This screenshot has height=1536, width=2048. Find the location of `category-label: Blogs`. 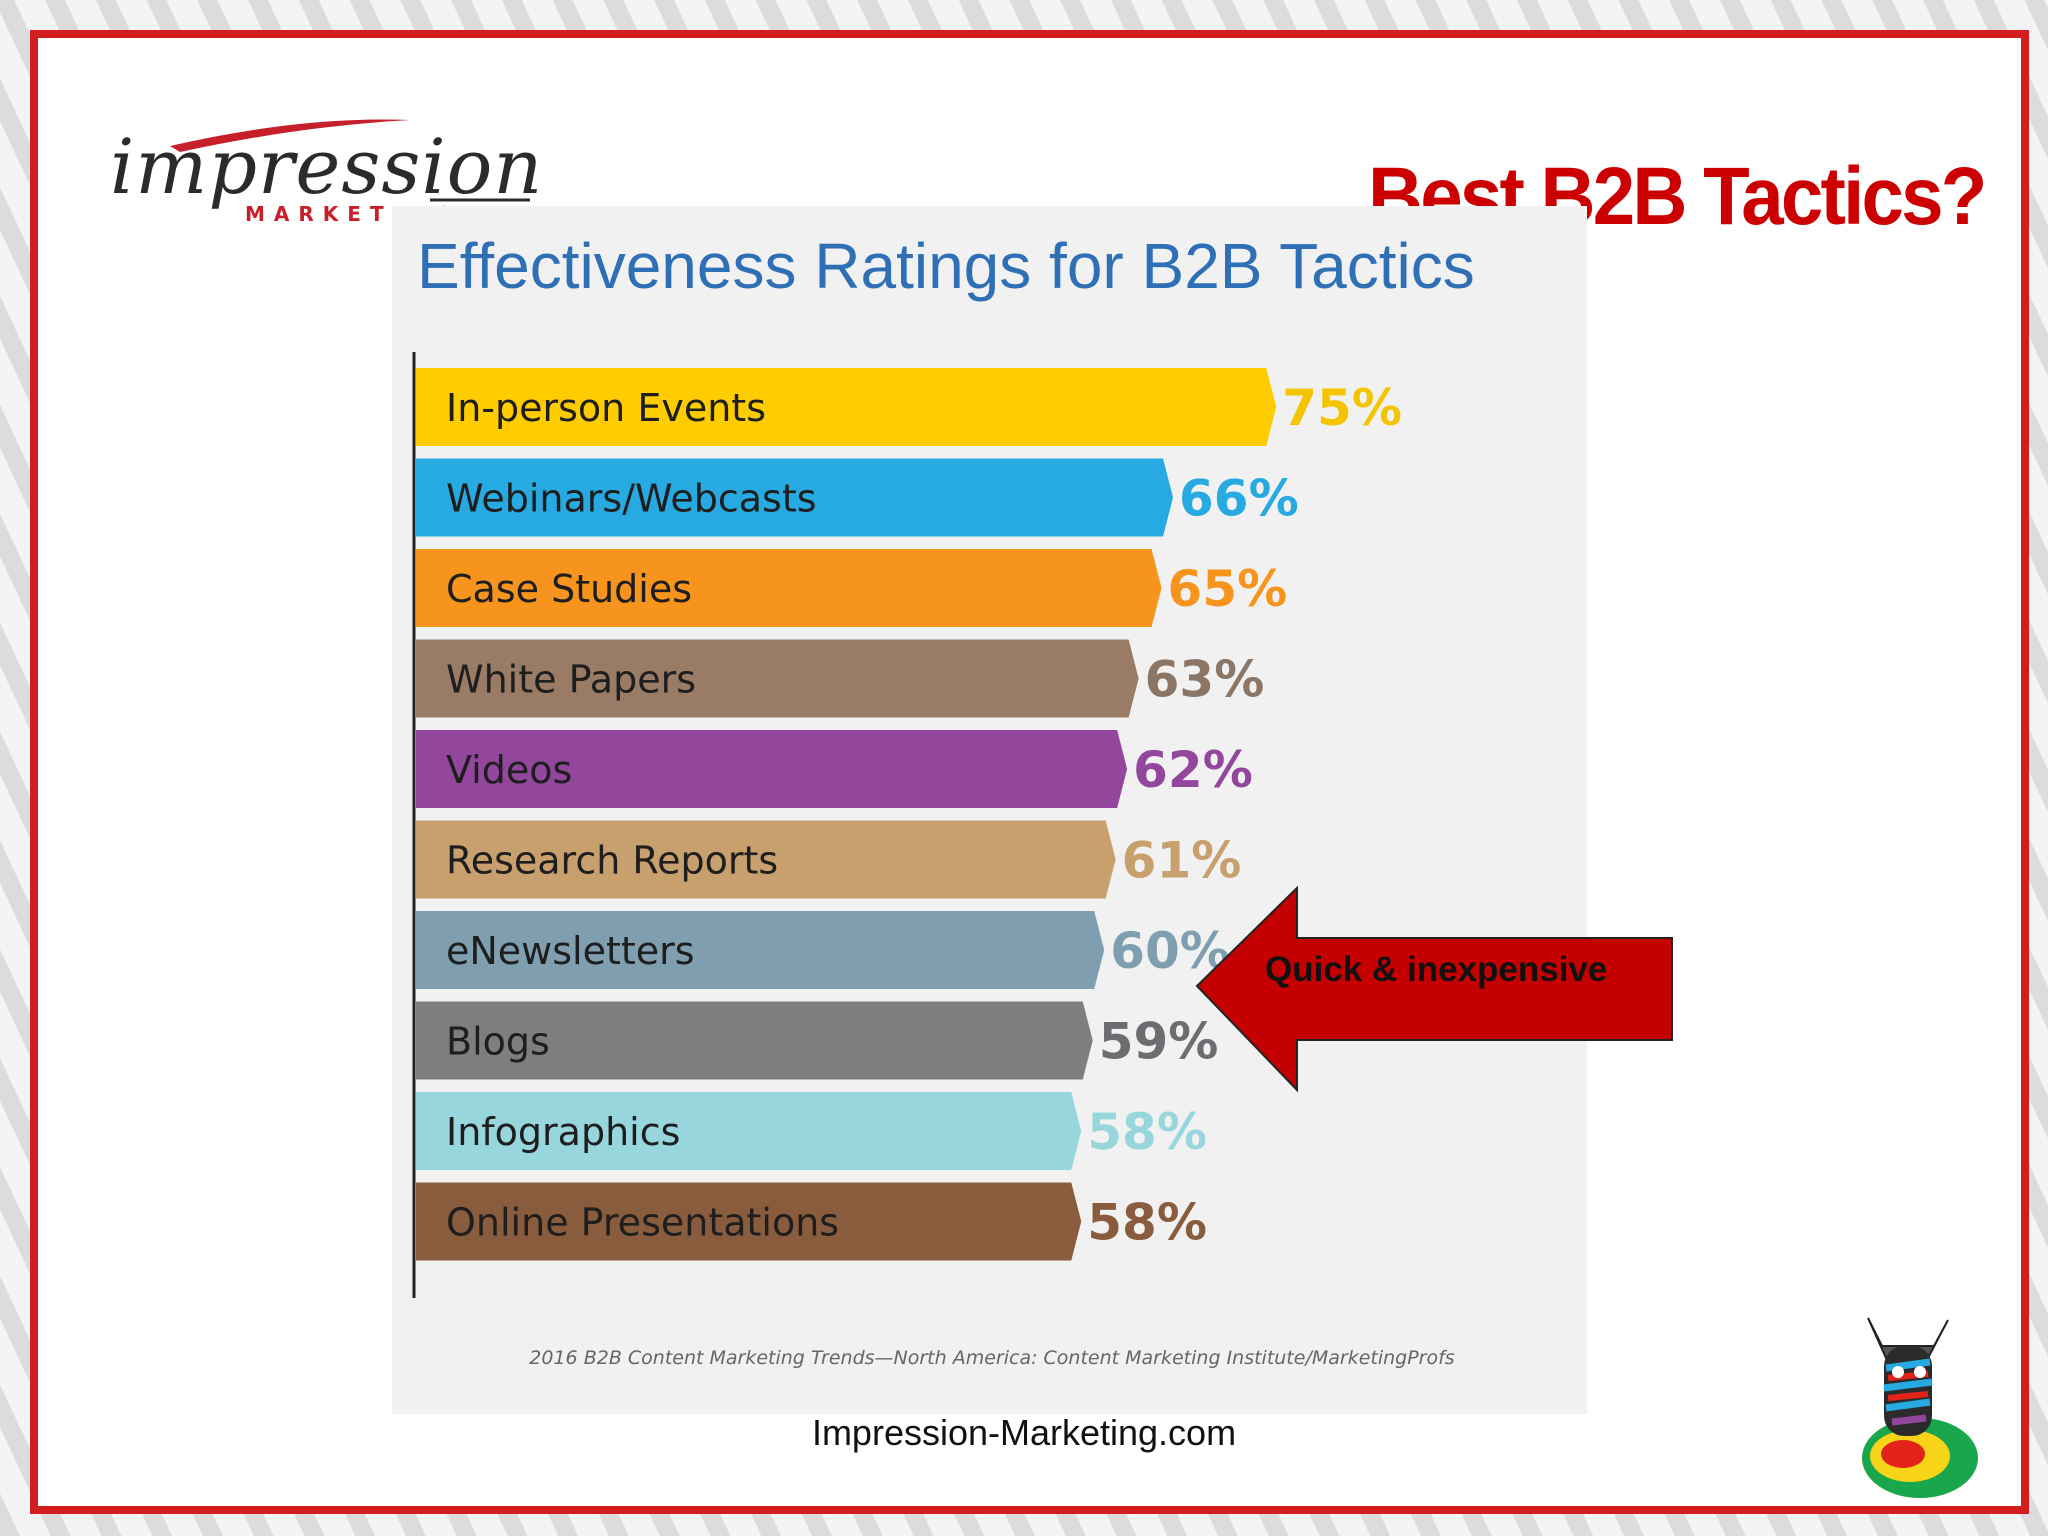

category-label: Blogs is located at coordinates (498, 1042).